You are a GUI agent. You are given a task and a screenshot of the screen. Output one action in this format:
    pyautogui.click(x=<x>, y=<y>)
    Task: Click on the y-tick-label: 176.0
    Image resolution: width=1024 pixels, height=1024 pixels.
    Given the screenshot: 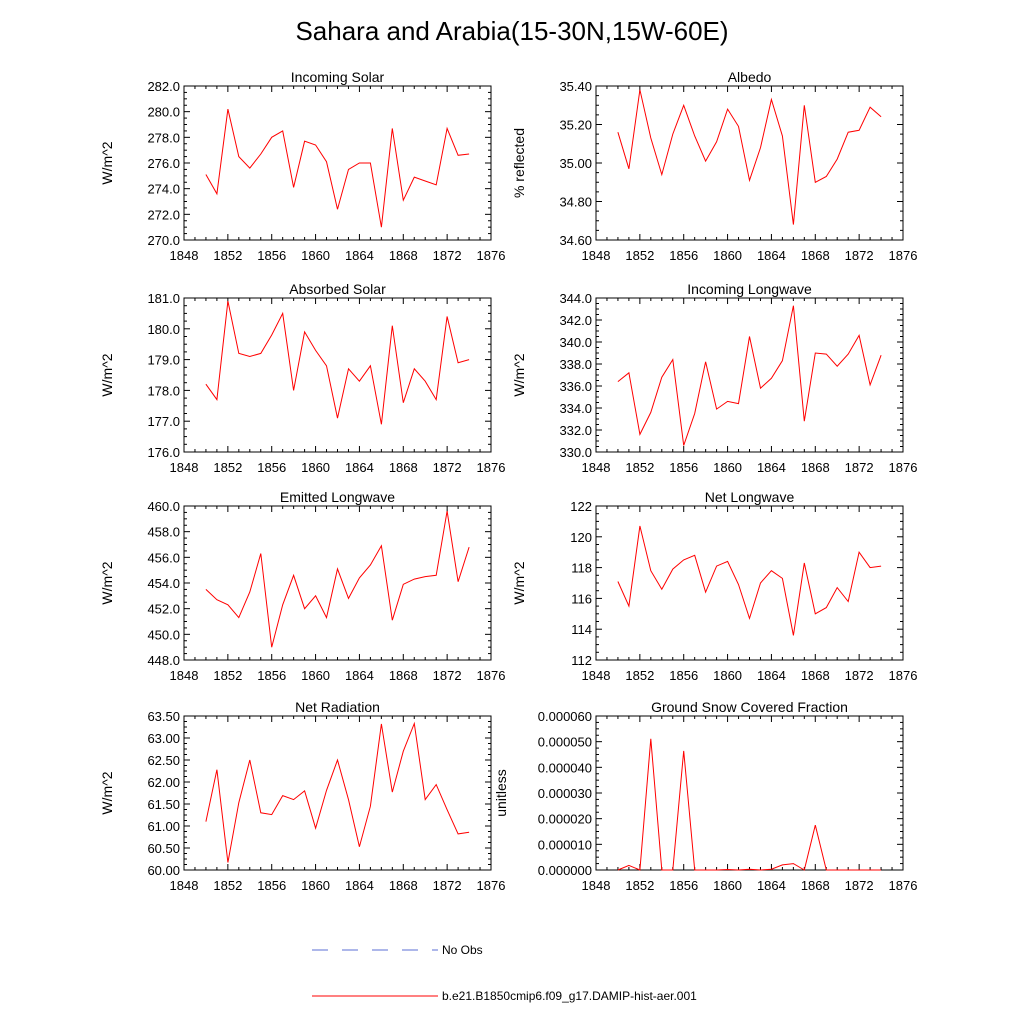 What is the action you would take?
    pyautogui.click(x=163, y=452)
    